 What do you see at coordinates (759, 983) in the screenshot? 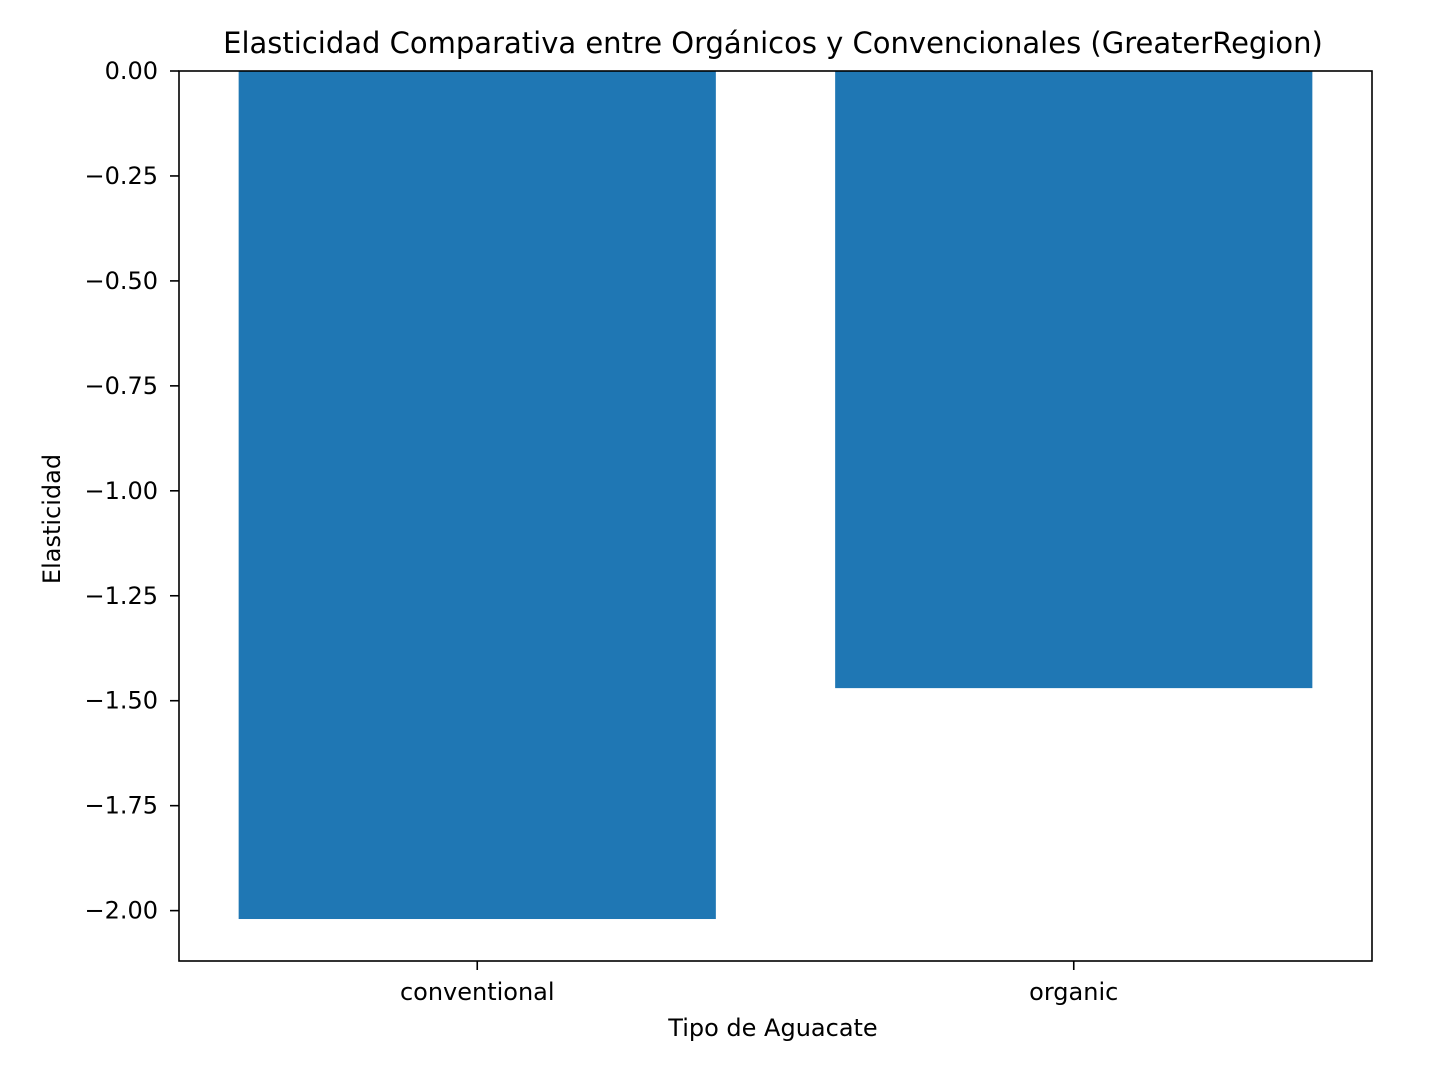
I see `x-axis-ticks: conventional organic` at bounding box center [759, 983].